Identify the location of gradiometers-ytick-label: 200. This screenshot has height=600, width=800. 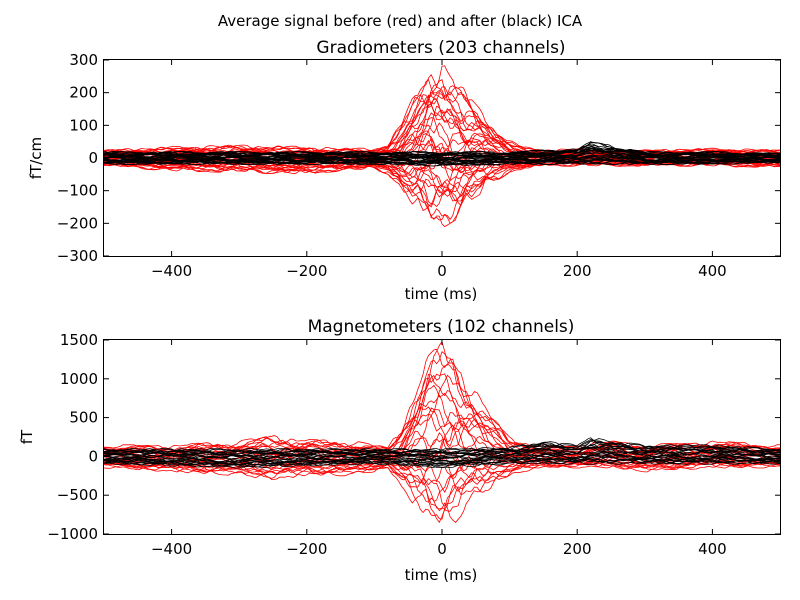
(83, 93).